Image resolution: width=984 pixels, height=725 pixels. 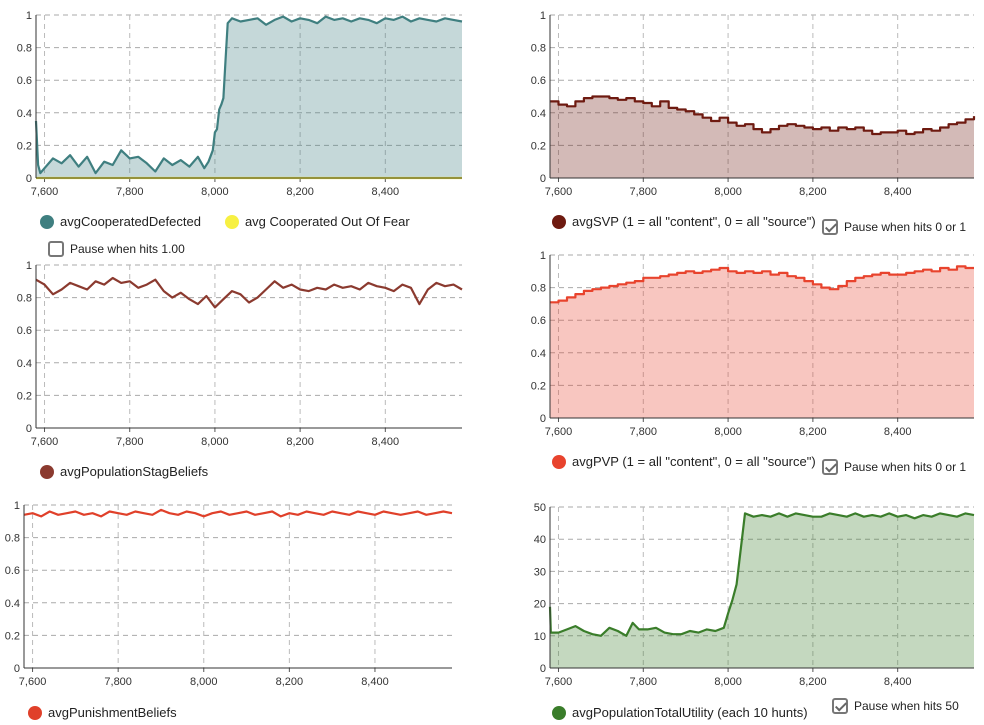 What do you see at coordinates (905, 227) in the screenshot?
I see `pause-label: Pause when hits 0 or 1` at bounding box center [905, 227].